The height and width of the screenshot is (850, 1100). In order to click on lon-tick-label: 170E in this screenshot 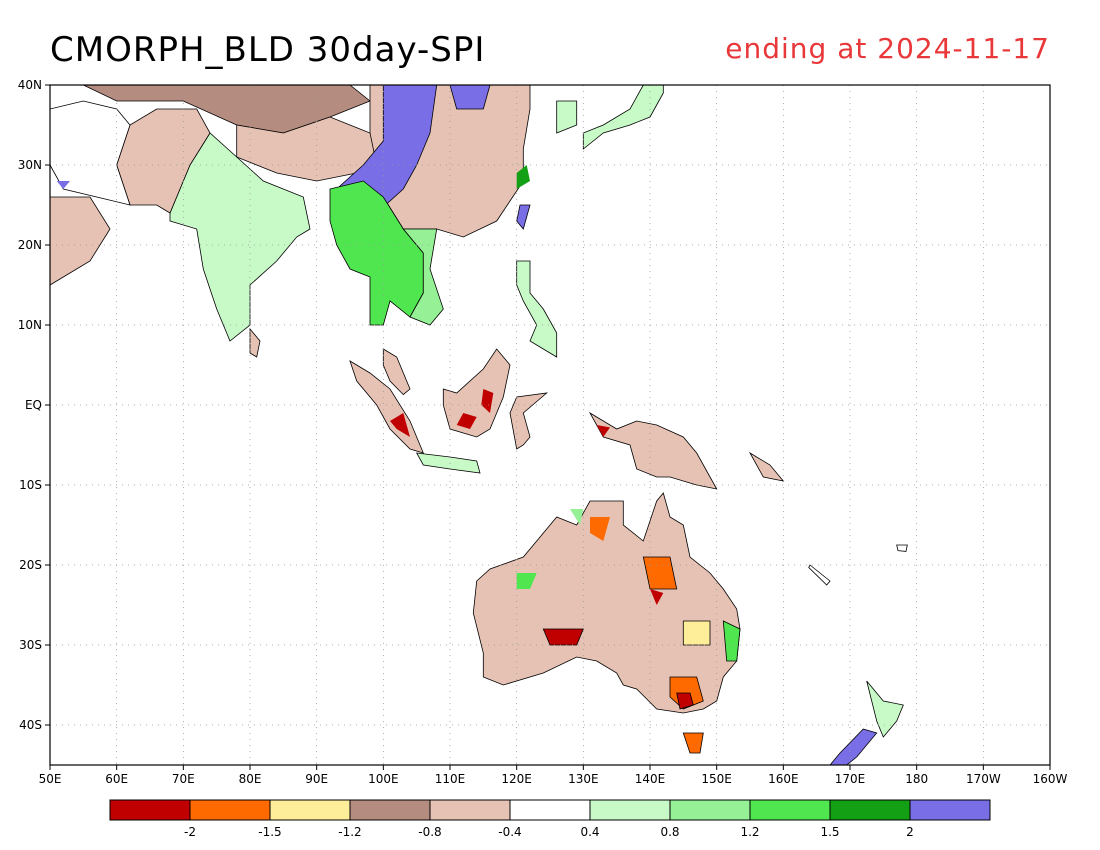, I will do `click(850, 779)`.